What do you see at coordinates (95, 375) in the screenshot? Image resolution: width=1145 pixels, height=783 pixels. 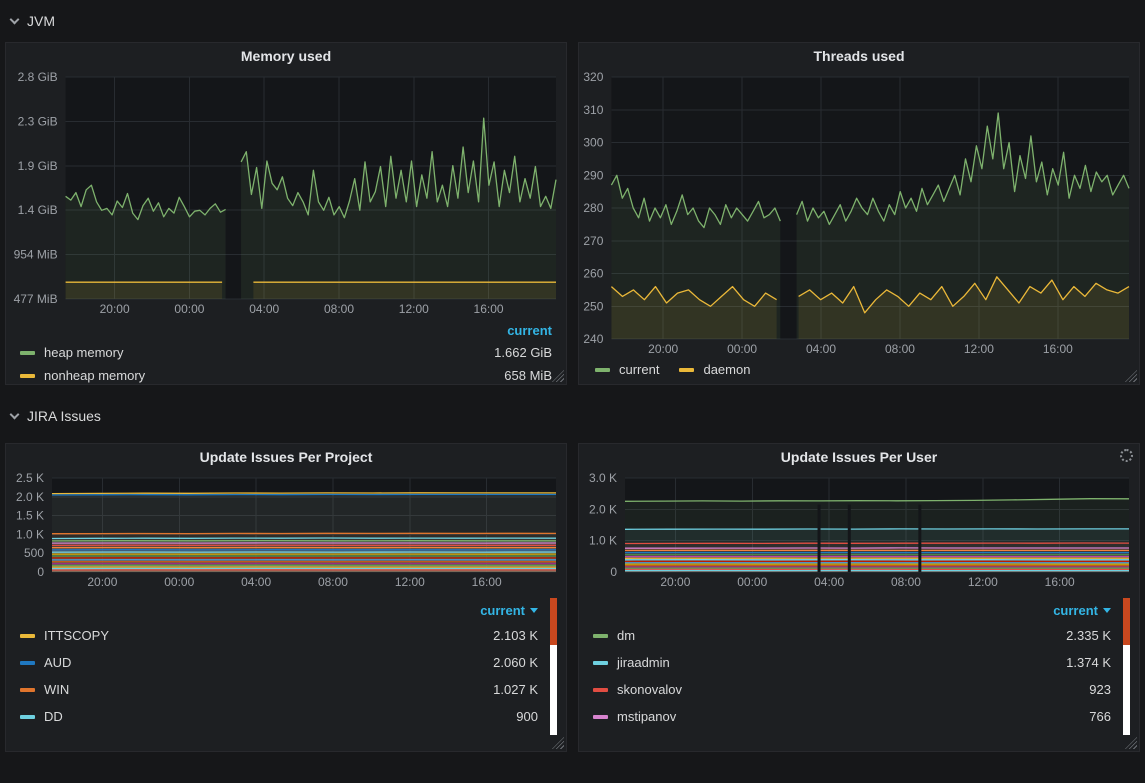 I see `series-label: nonheap memory` at bounding box center [95, 375].